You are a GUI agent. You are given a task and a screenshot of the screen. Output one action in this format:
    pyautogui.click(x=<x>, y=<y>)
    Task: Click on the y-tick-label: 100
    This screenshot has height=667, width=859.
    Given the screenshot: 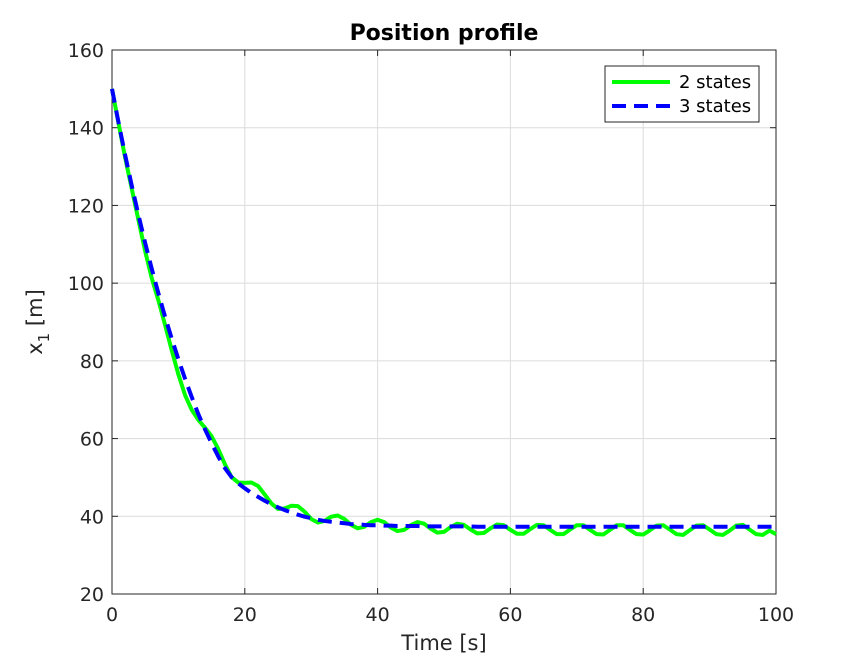 What is the action you would take?
    pyautogui.click(x=86, y=284)
    